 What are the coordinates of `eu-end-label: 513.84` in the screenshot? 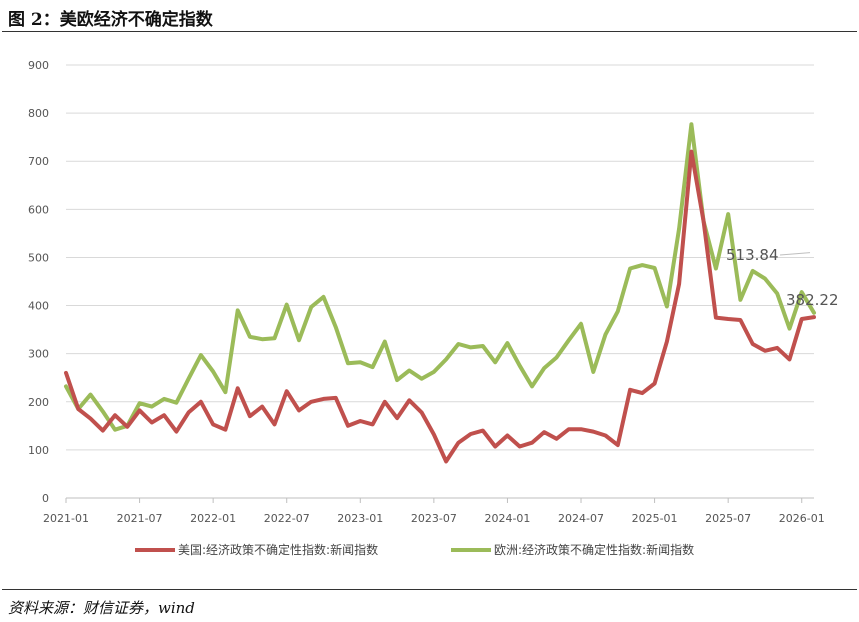 It's located at (752, 255).